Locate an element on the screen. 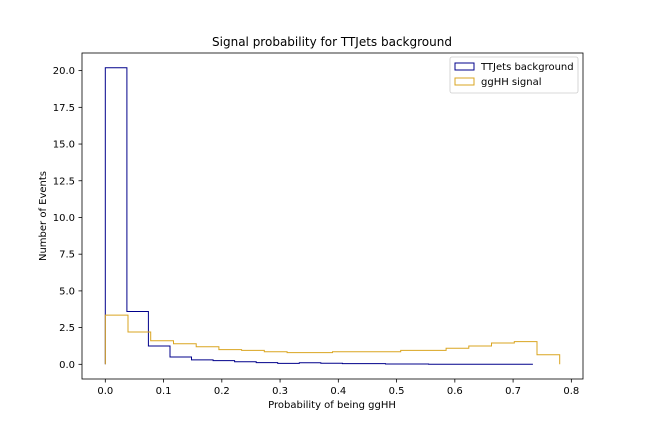  x-tick-label: 0.5 is located at coordinates (397, 391).